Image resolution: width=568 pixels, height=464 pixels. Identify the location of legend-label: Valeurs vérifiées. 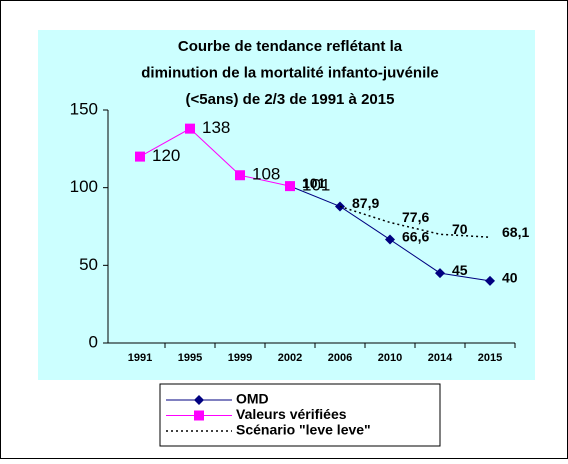
(291, 414).